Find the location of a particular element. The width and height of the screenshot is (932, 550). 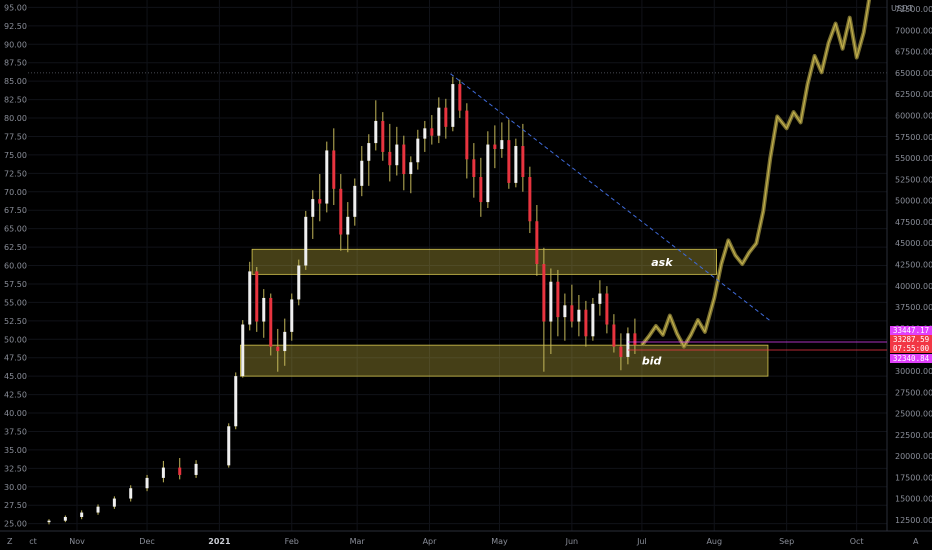

zone-label-ask: ask is located at coordinates (662, 262).